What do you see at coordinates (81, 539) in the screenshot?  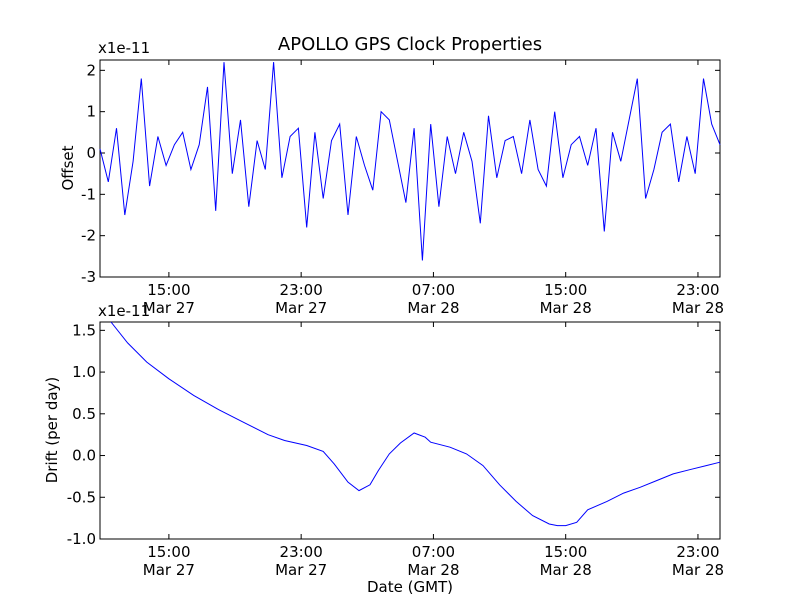 I see `drift-y-tick-label: -1.0` at bounding box center [81, 539].